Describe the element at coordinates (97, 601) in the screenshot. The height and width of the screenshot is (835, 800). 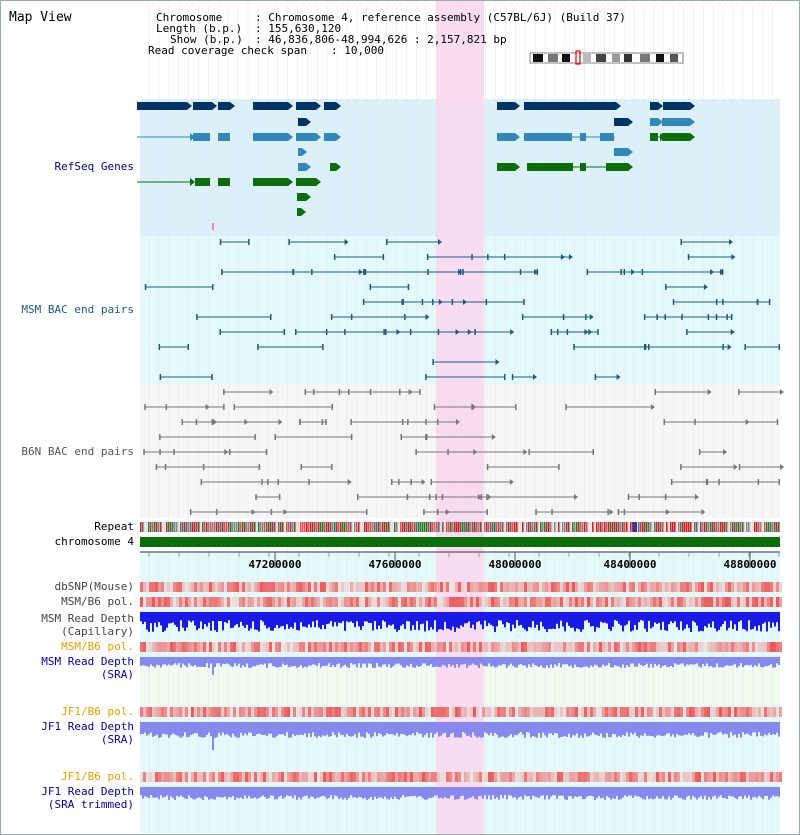
I see `track-label-msm-b6-pol-1: MSM/B6 pol.` at that location.